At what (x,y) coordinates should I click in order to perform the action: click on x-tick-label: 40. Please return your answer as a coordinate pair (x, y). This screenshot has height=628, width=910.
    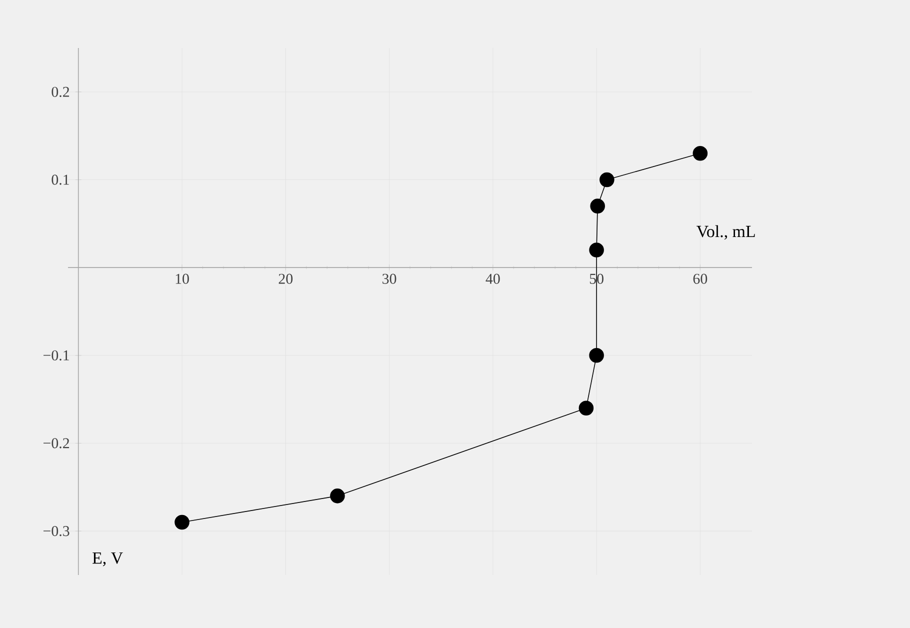
    Looking at the image, I should click on (493, 279).